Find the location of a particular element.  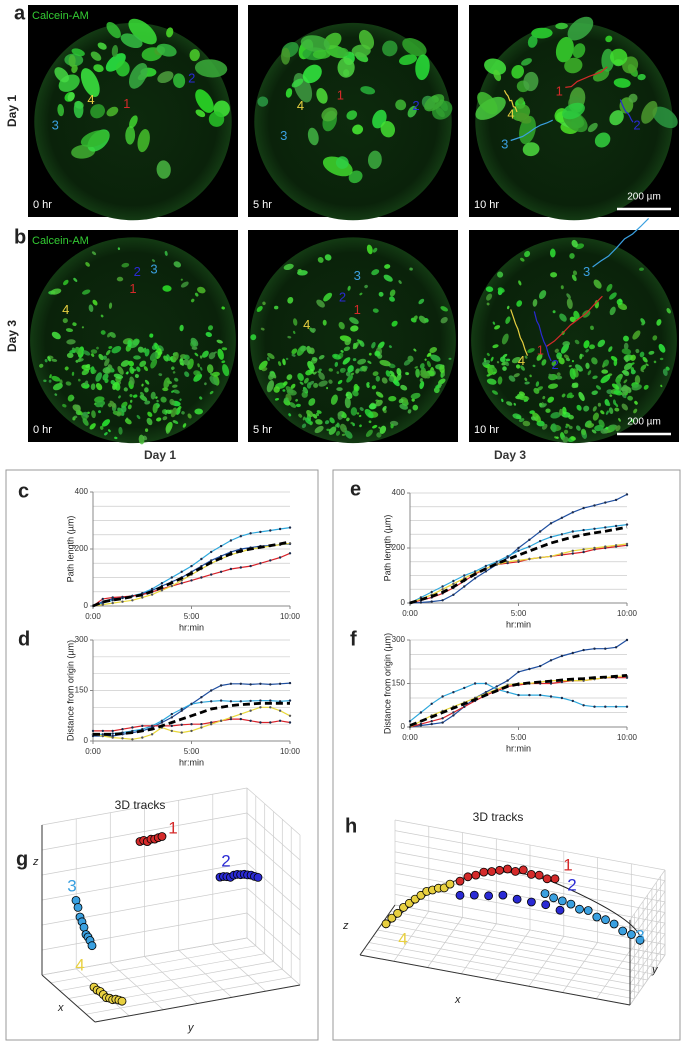

x-axis-label: hr:min is located at coordinates (191, 762).